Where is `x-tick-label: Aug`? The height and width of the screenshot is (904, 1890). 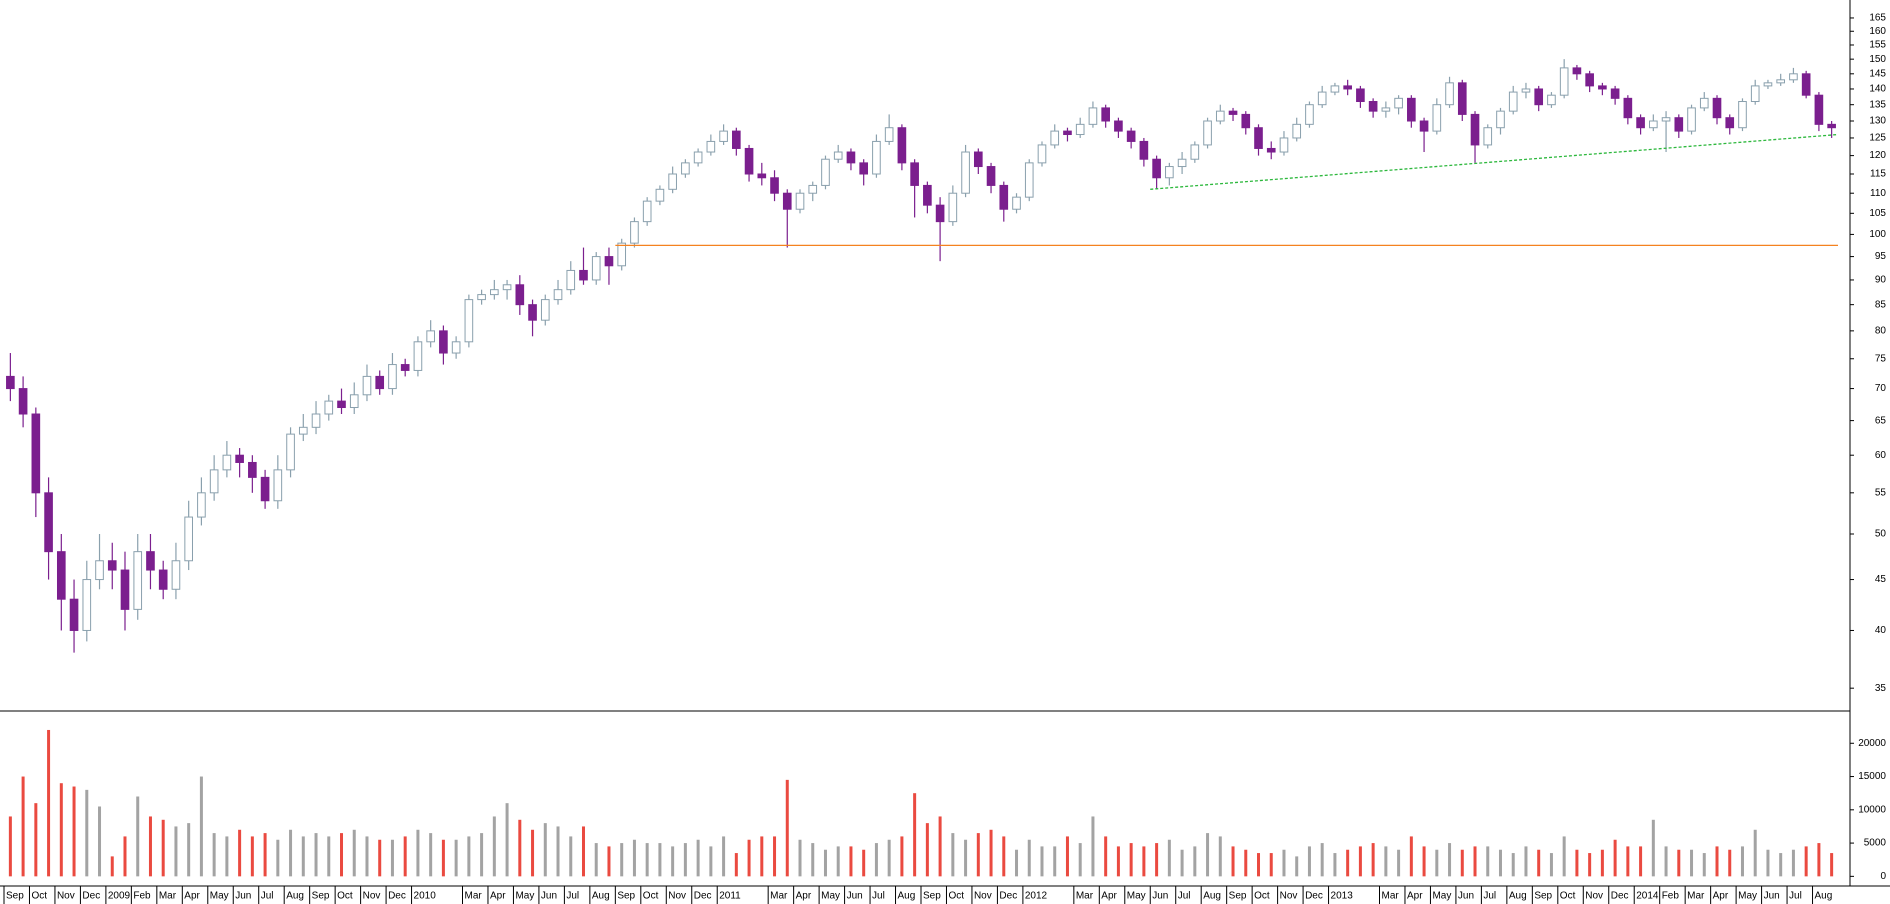 x-tick-label: Aug is located at coordinates (1518, 896).